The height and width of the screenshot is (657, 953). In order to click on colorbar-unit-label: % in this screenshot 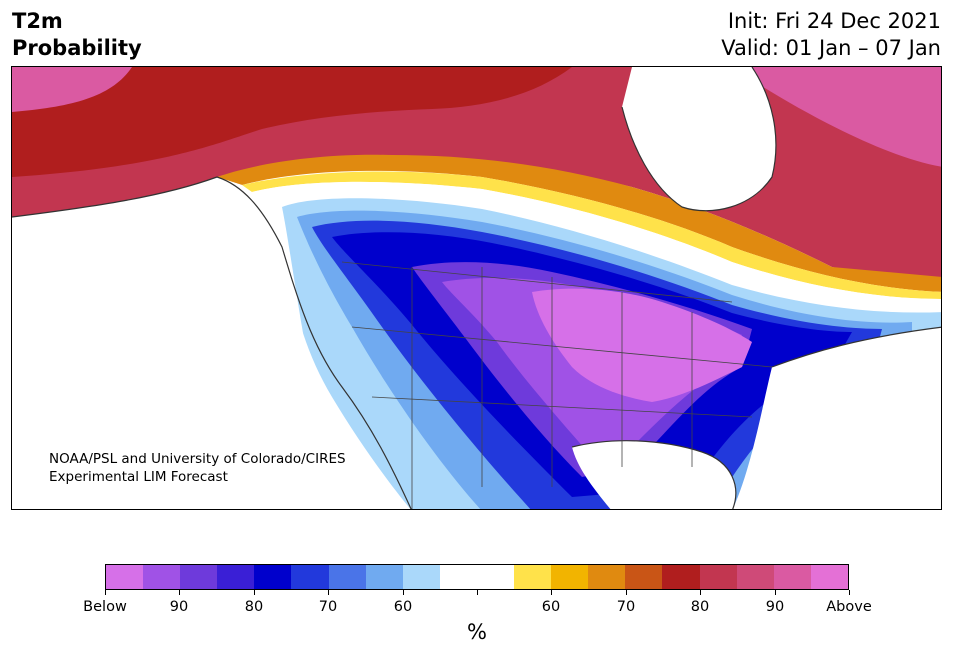, I will do `click(477, 632)`.